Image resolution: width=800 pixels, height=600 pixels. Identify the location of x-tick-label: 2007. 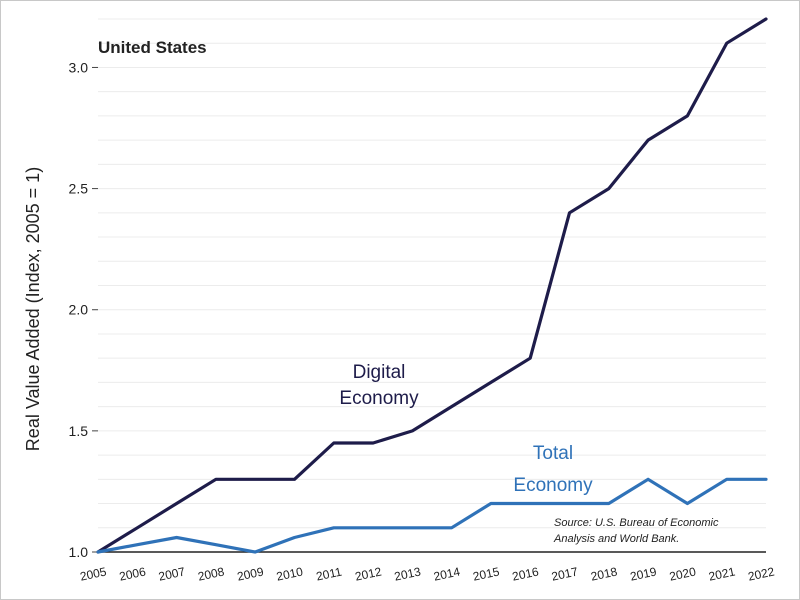
(171, 573).